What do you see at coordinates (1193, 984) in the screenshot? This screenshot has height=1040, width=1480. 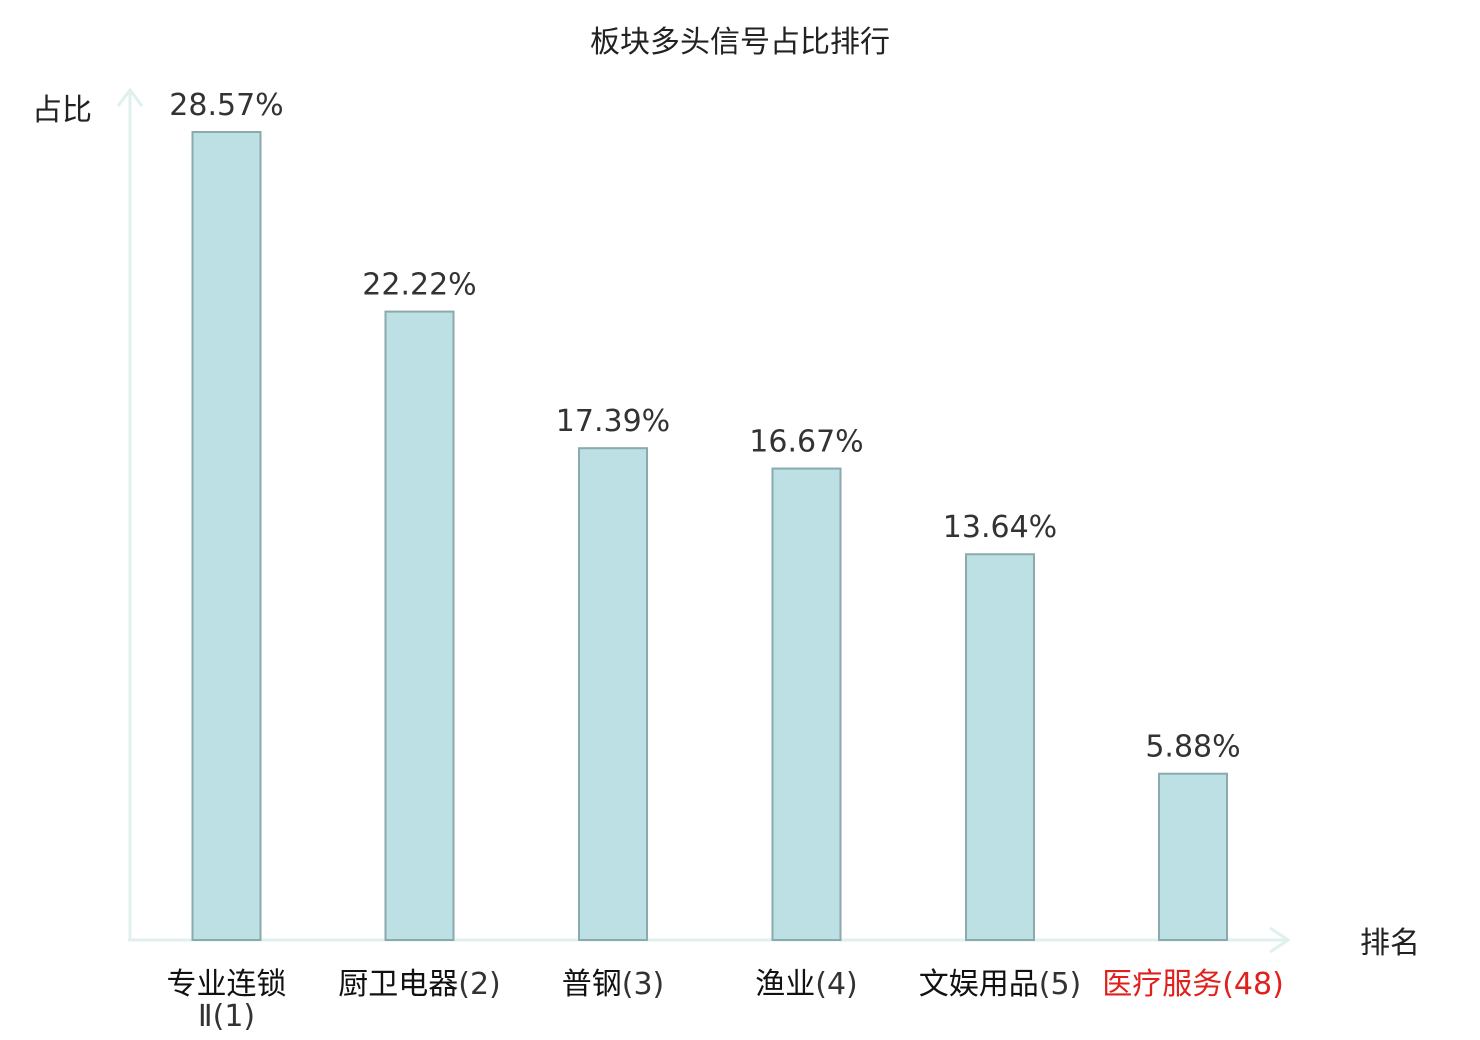 I see `category-label: 医疗服务(48)` at bounding box center [1193, 984].